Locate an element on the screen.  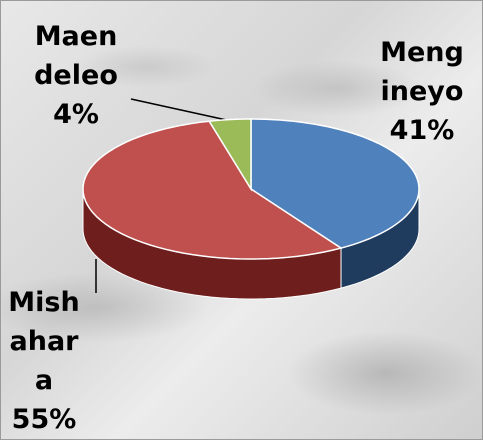
data-label: Maendeleo 4% is located at coordinates (76, 75).